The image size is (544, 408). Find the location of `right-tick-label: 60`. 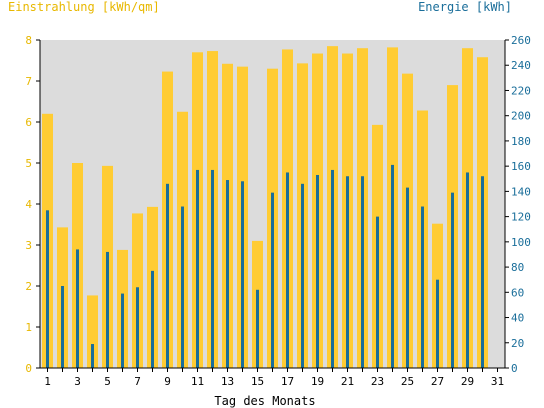

right-tick-label: 60 is located at coordinates (517, 292).